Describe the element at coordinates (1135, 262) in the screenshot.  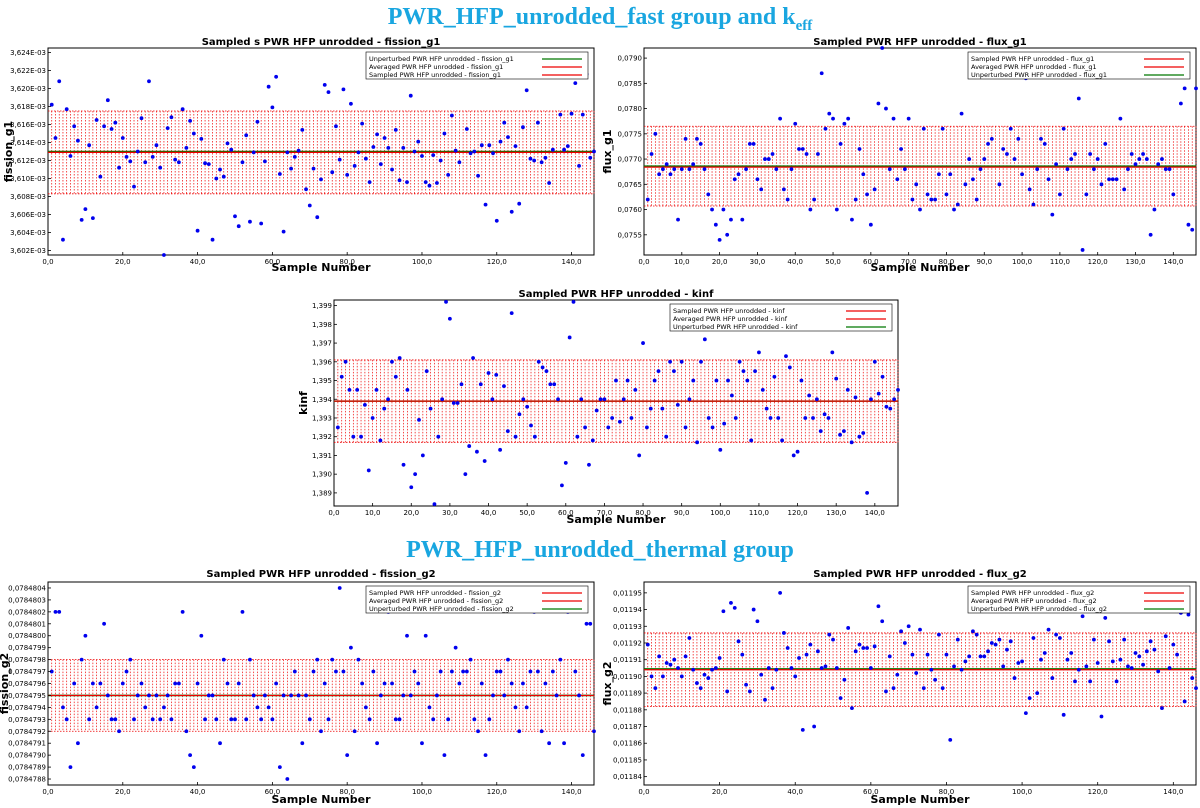
I see `x-tick-label: 130,0` at that location.